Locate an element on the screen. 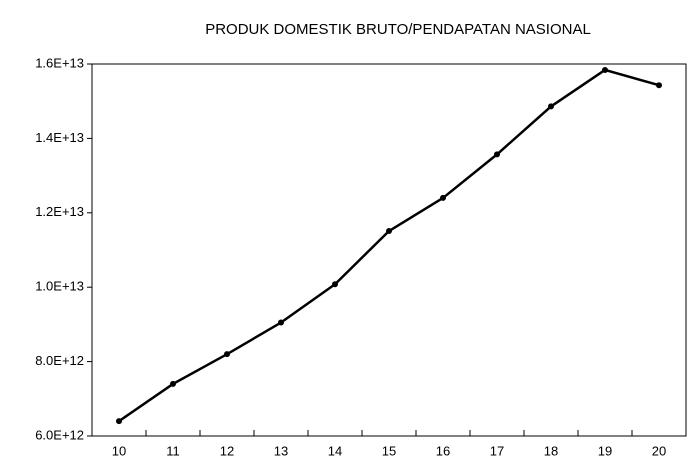  x-tick-label: 16 is located at coordinates (443, 450).